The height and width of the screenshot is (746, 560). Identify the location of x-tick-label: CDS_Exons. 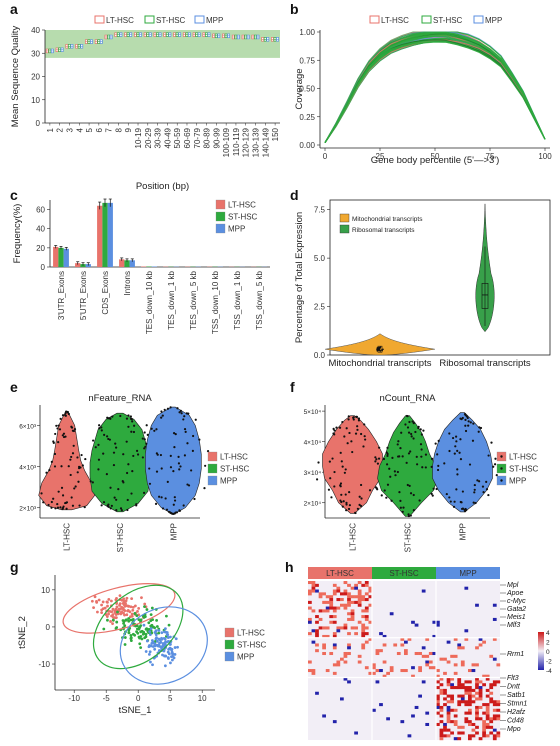
(105, 293).